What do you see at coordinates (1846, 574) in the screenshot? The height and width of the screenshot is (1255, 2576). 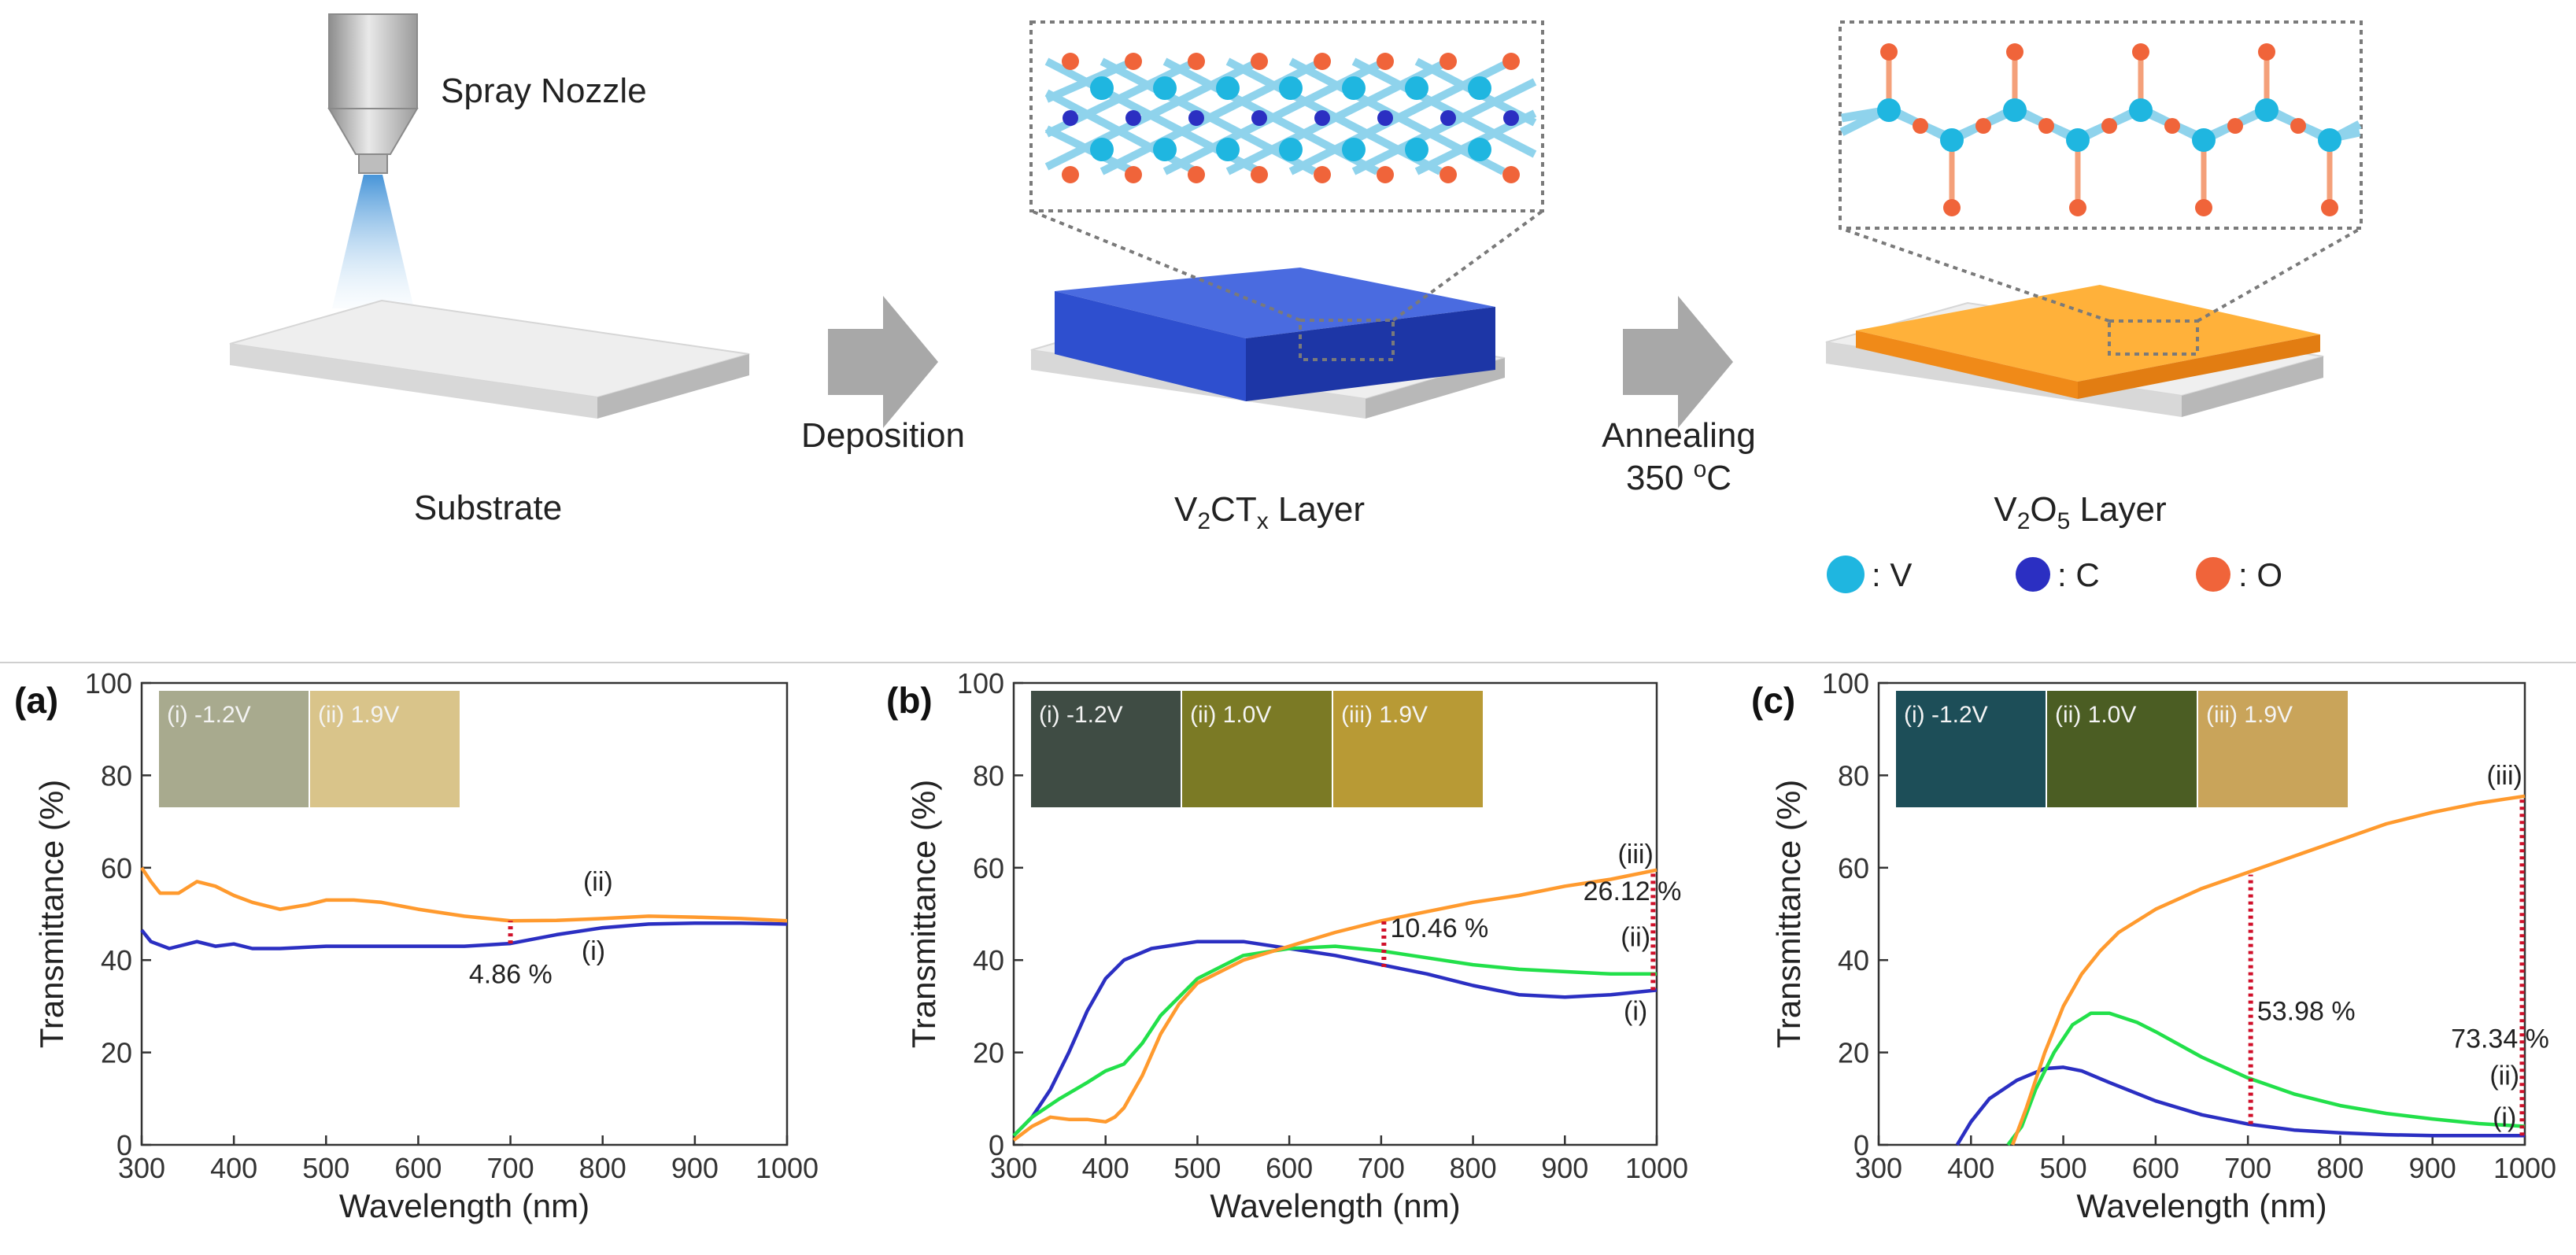 I see `vanadium-atom-icon` at bounding box center [1846, 574].